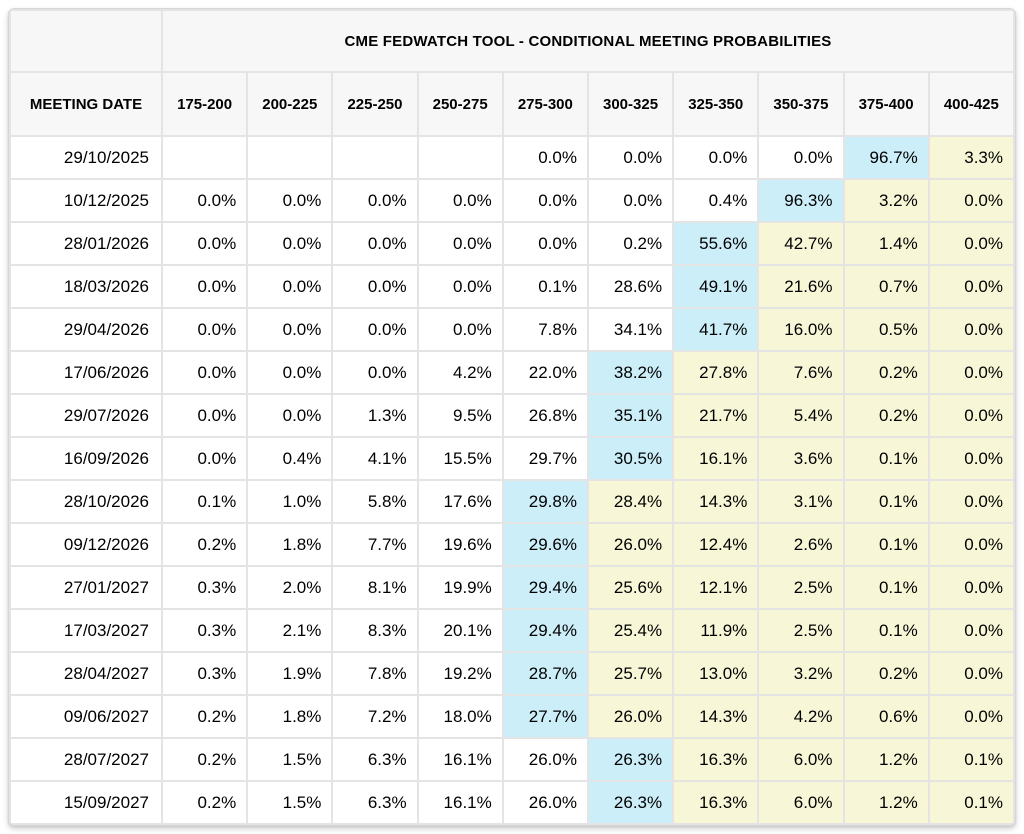 The image size is (1024, 834). What do you see at coordinates (630, 802) in the screenshot?
I see `probability-cell: 26.3%` at bounding box center [630, 802].